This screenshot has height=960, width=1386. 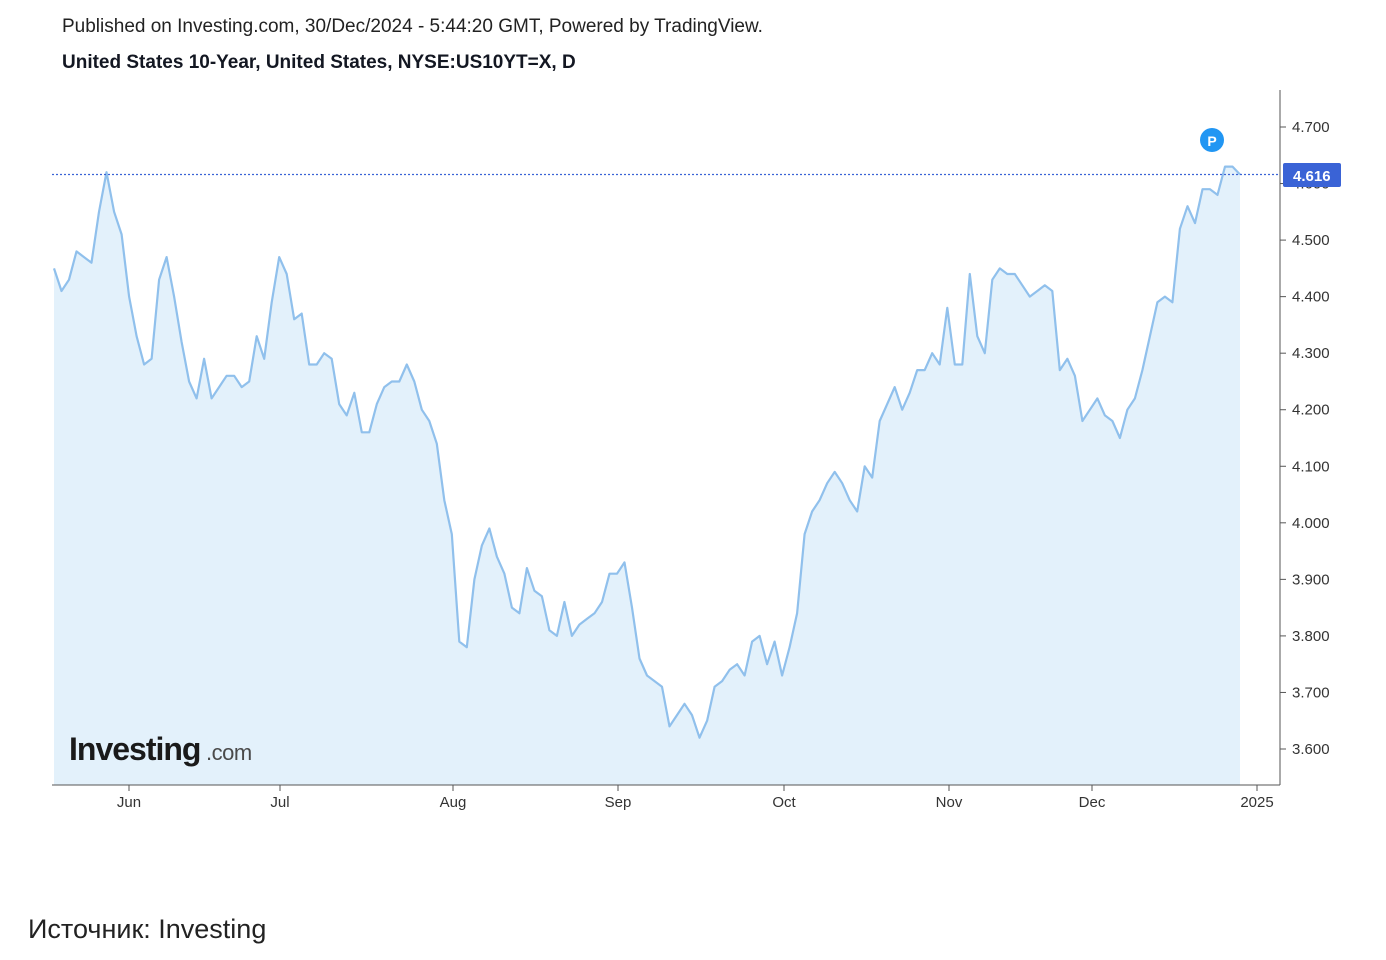 I want to click on y-tick-label: 4.700, so click(x=1311, y=127).